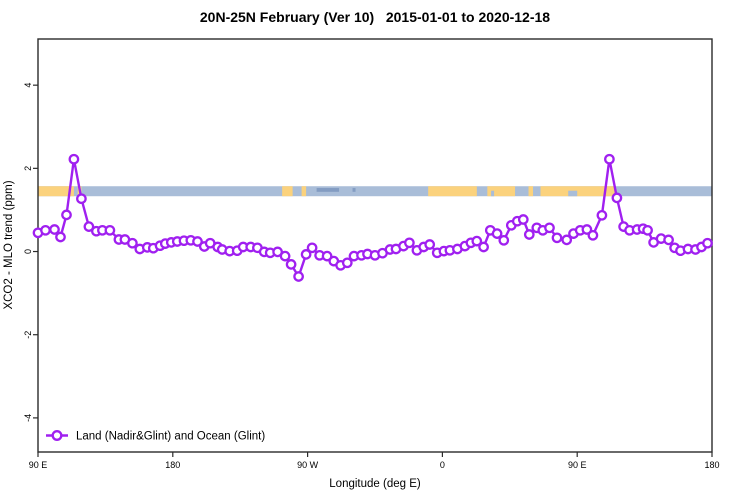 The width and height of the screenshot is (750, 500). What do you see at coordinates (308, 465) in the screenshot?
I see `x-axis-tick-label: 90 W` at bounding box center [308, 465].